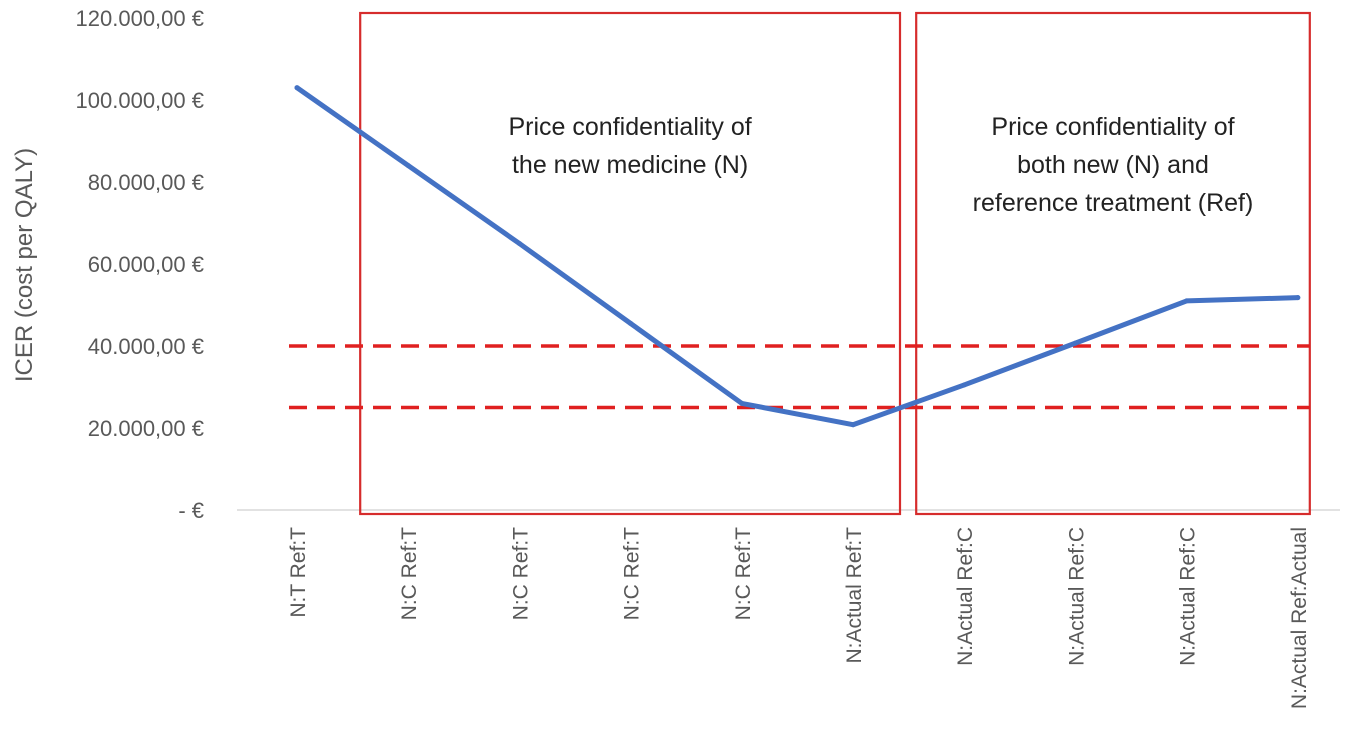  I want to click on annotation-text: the new medicine (N), so click(630, 165).